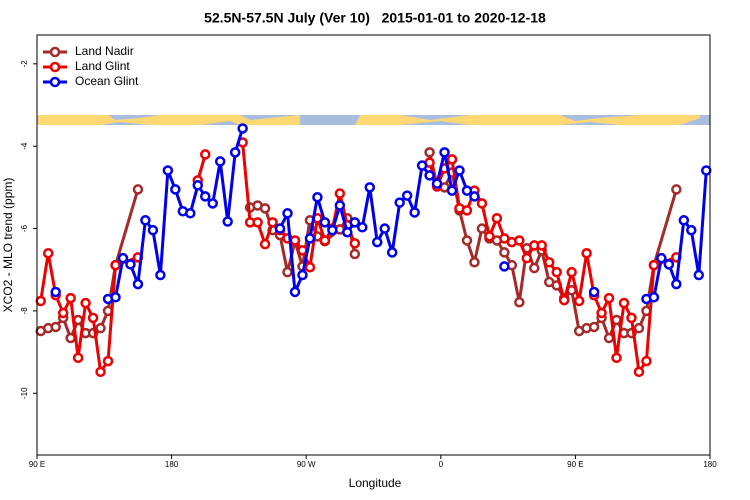 This screenshot has width=750, height=500. I want to click on y-tick-label: -10, so click(24, 393).